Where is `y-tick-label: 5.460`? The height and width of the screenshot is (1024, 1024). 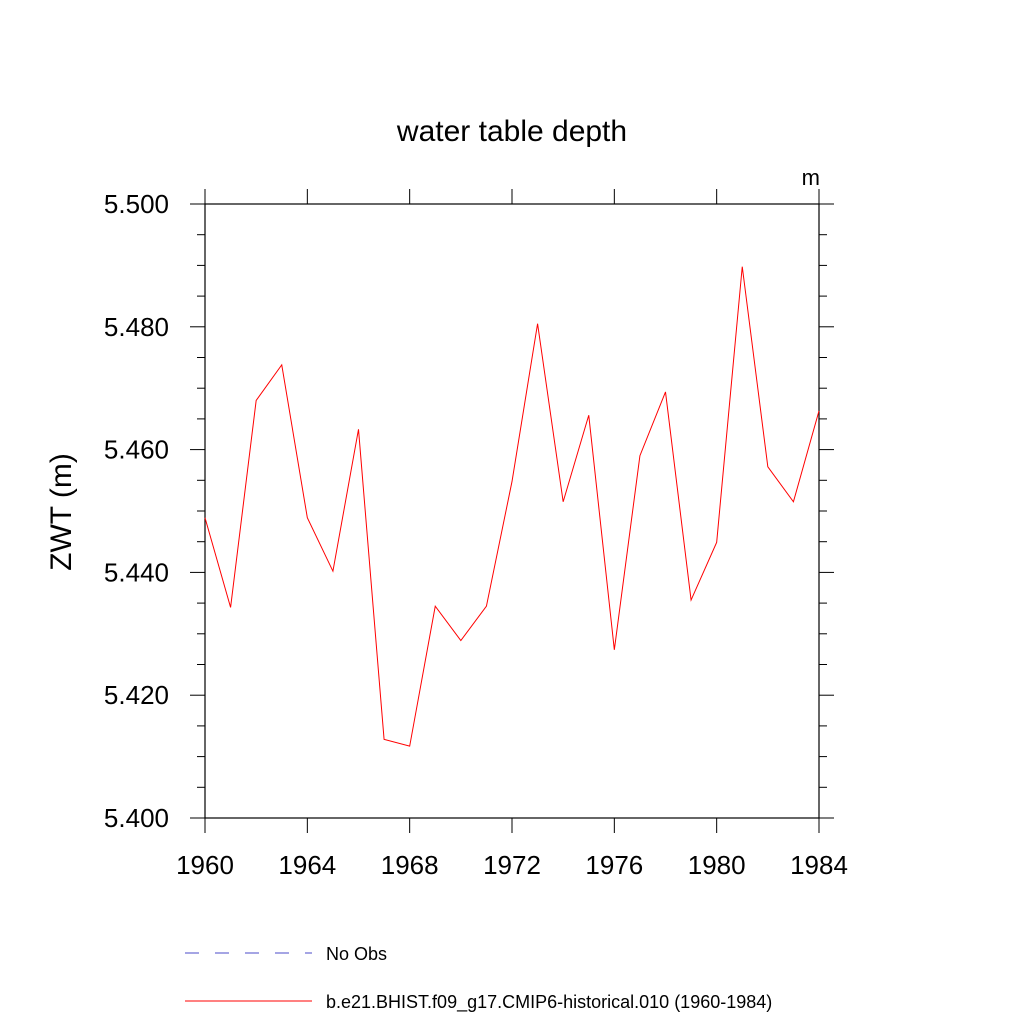
y-tick-label: 5.460 is located at coordinates (136, 450).